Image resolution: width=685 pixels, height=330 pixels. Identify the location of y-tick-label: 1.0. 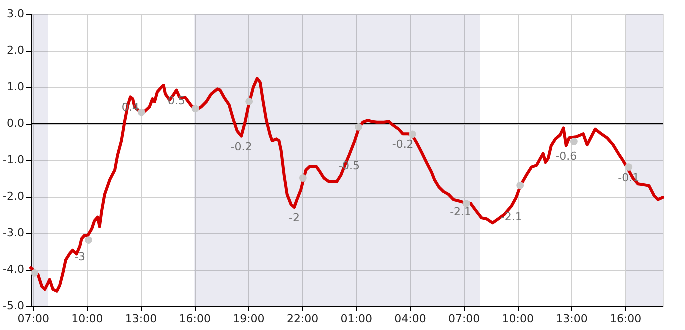
(15, 87).